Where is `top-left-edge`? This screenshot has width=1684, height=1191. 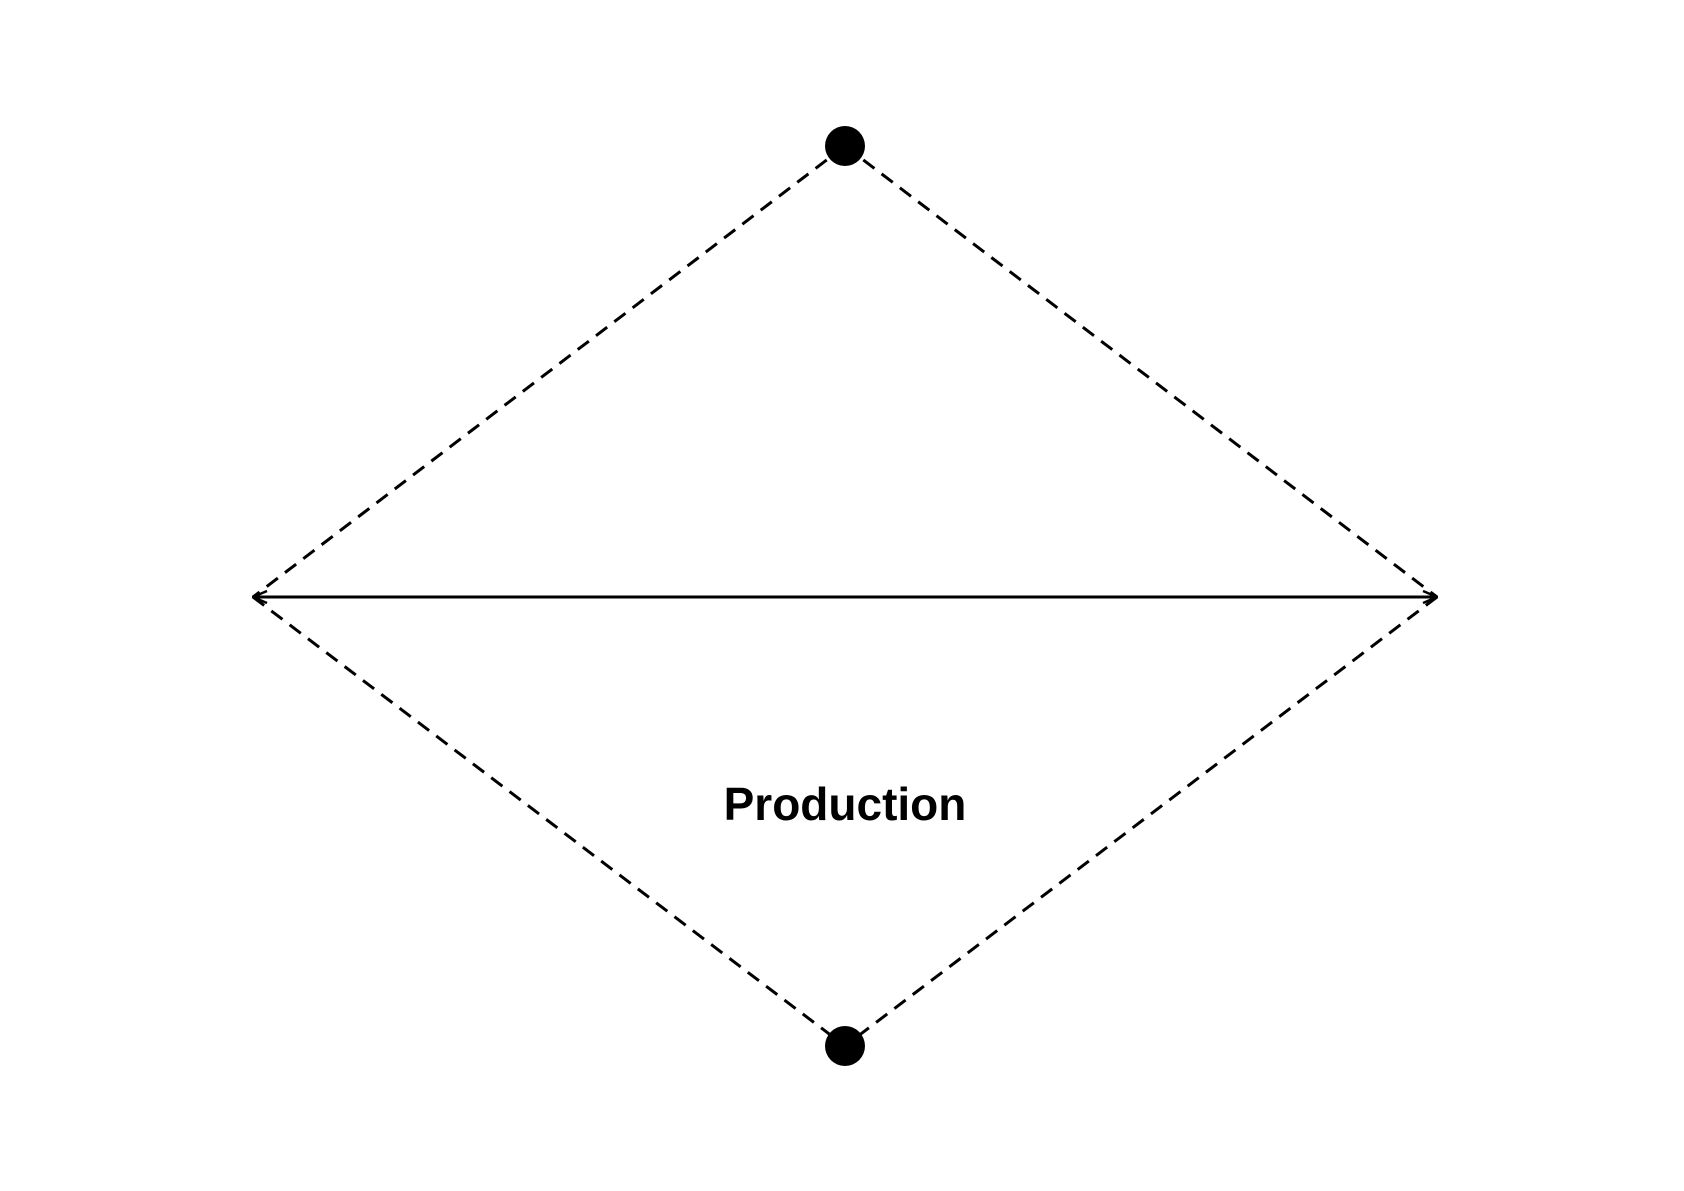
top-left-edge is located at coordinates (549, 371).